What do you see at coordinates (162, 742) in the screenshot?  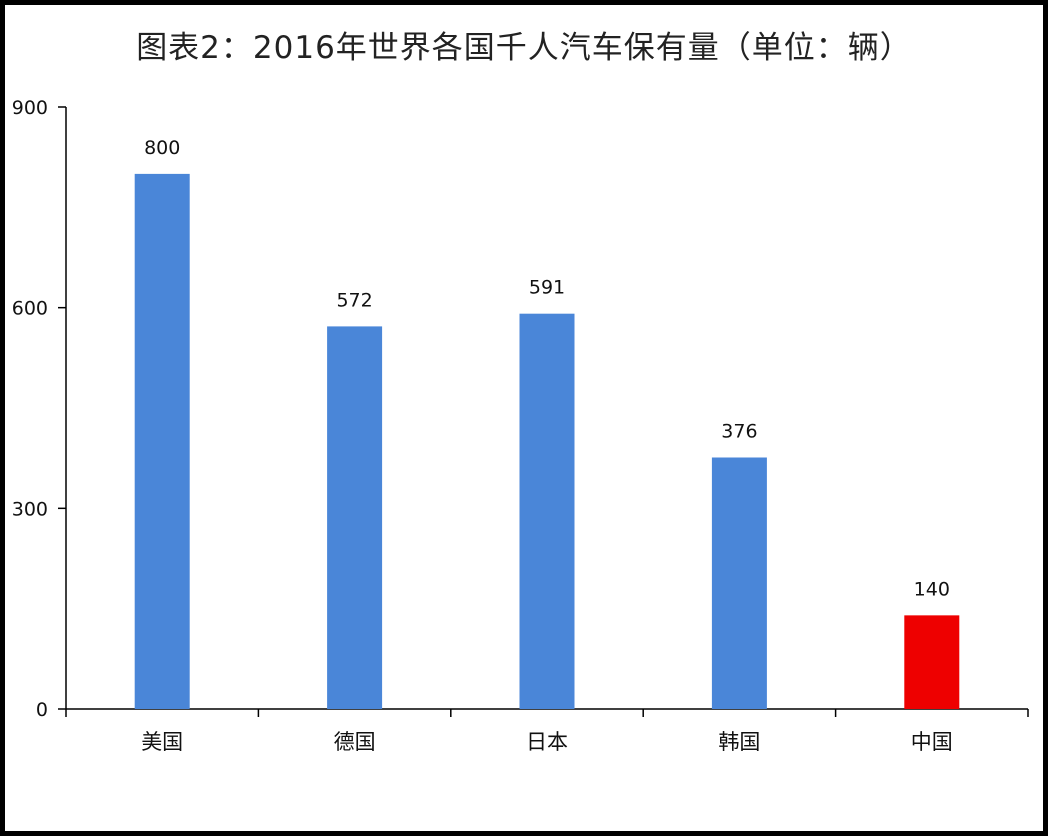 I see `x-tick-label: 美国` at bounding box center [162, 742].